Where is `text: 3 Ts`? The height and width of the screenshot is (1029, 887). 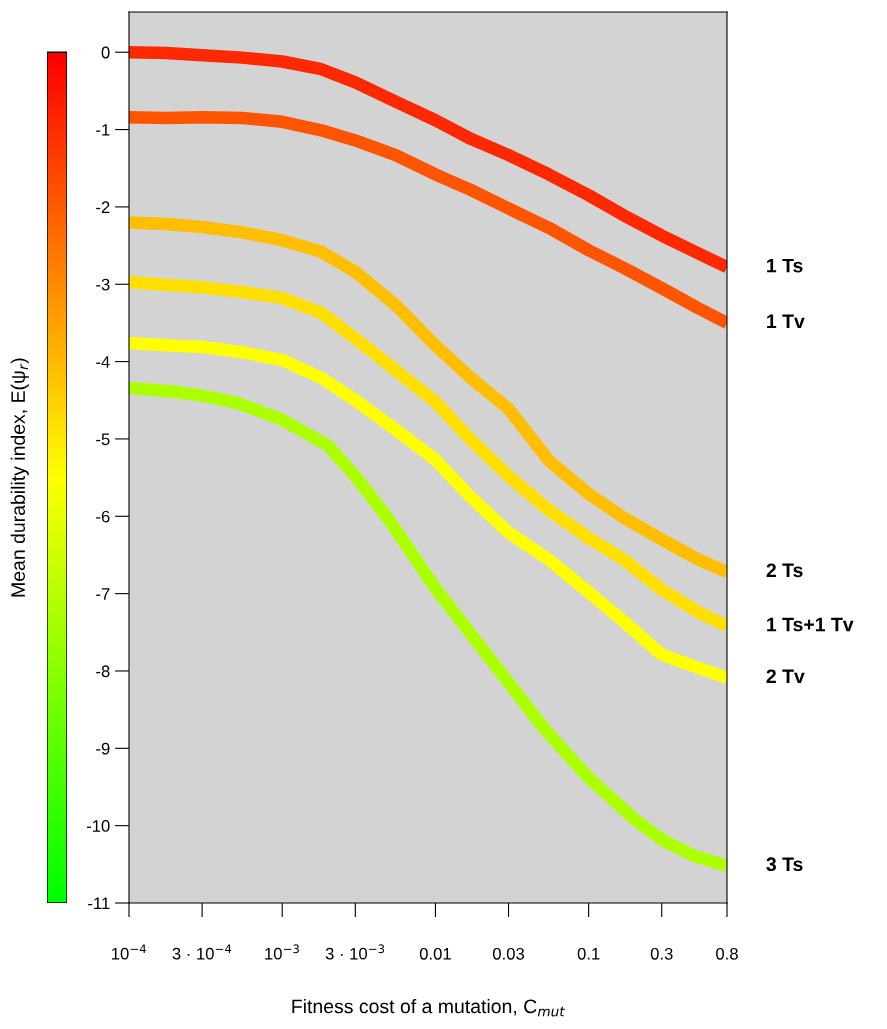
text: 3 Ts is located at coordinates (784, 864).